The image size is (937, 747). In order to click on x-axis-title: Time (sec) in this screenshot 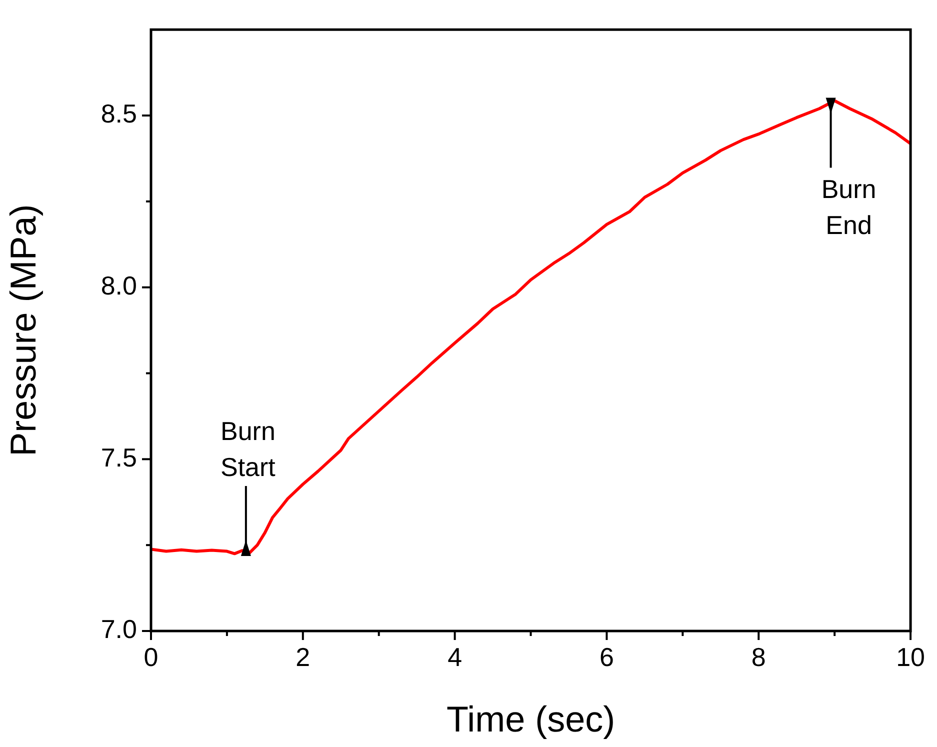, I will do `click(531, 719)`.